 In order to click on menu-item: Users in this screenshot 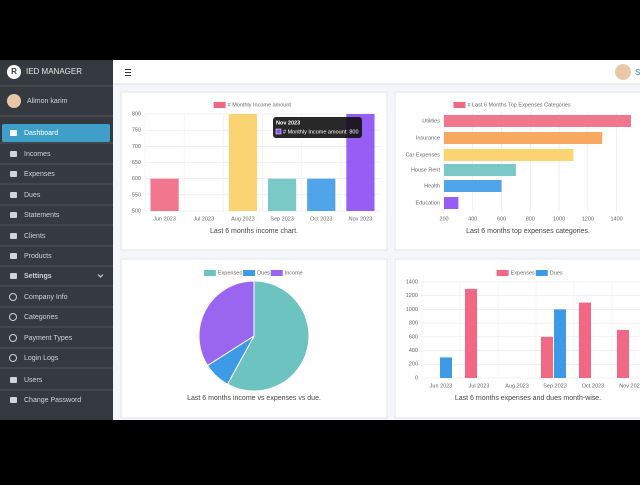, I will do `click(33, 380)`.